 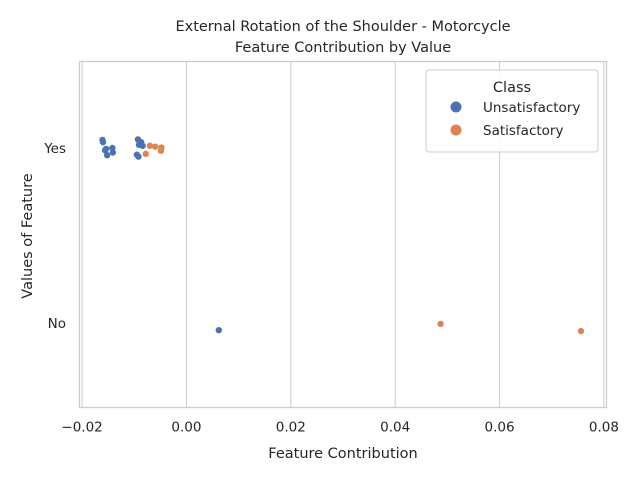 I want to click on x-axis-ticks: −0.02 0.00 0.02 0.04 0.06 0.08, so click(x=340, y=428).